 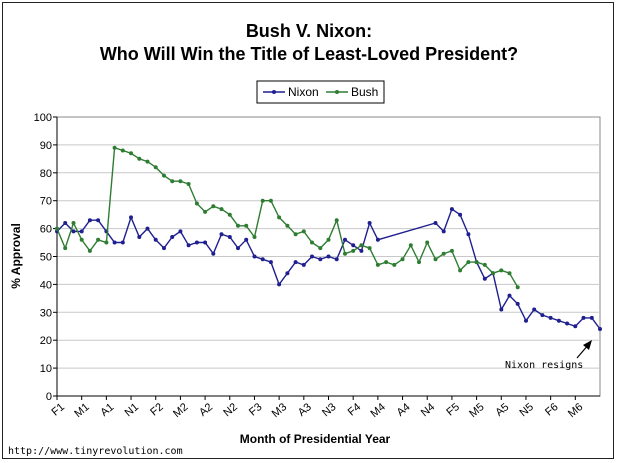 What do you see at coordinates (46, 313) in the screenshot?
I see `y-tick-label: 30` at bounding box center [46, 313].